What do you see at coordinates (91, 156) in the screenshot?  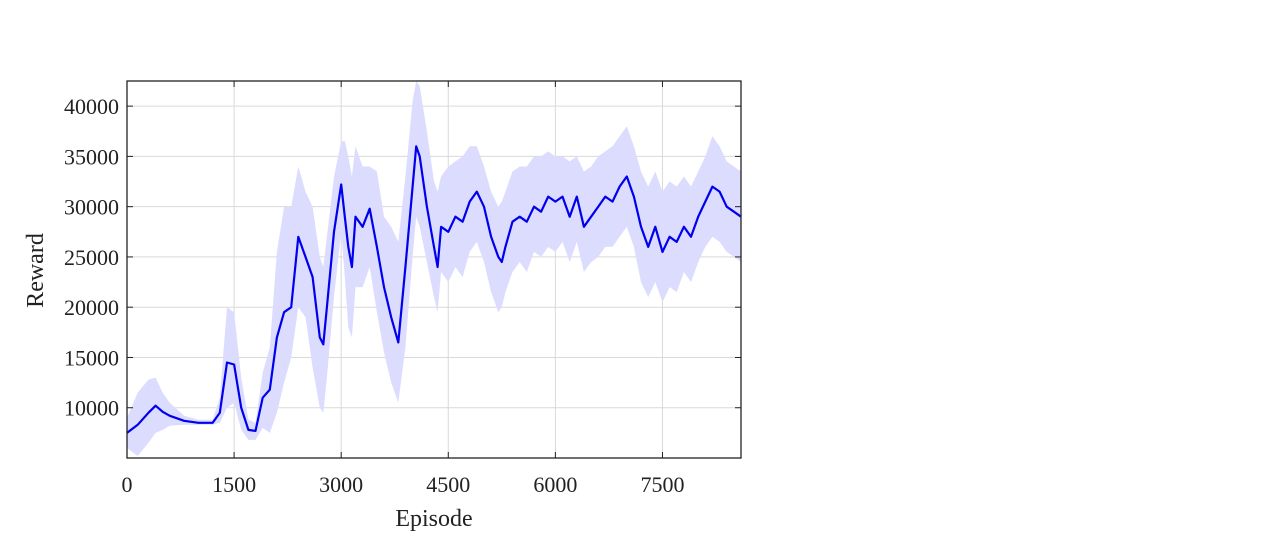 I see `y-tick-label: 35000` at bounding box center [91, 156].